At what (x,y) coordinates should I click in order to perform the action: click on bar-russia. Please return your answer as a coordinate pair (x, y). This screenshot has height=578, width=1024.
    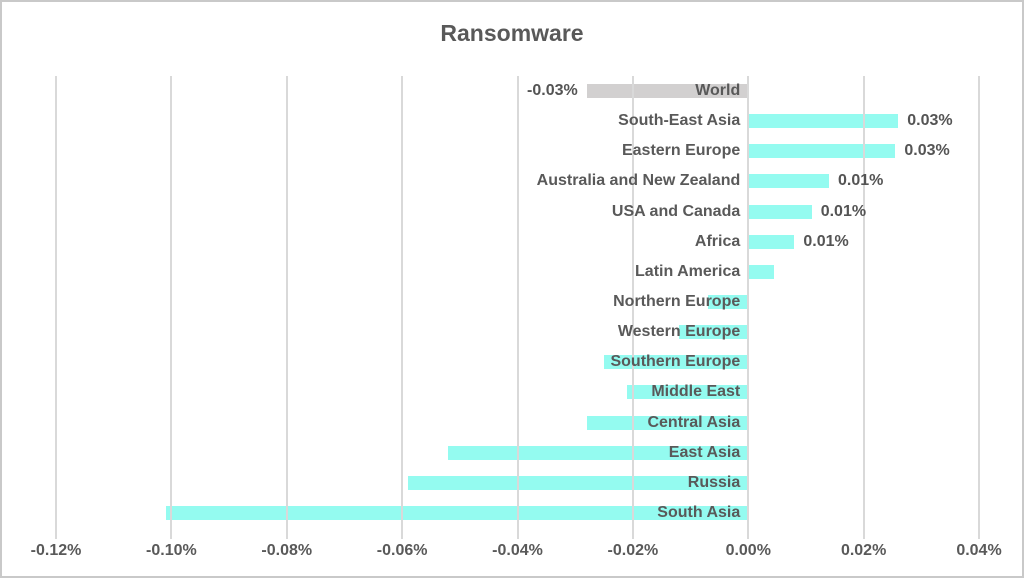
    Looking at the image, I should click on (578, 482).